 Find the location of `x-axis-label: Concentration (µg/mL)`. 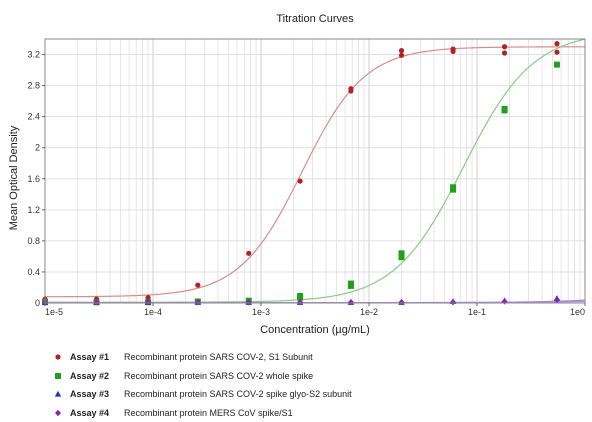

x-axis-label: Concentration (µg/mL) is located at coordinates (315, 330).